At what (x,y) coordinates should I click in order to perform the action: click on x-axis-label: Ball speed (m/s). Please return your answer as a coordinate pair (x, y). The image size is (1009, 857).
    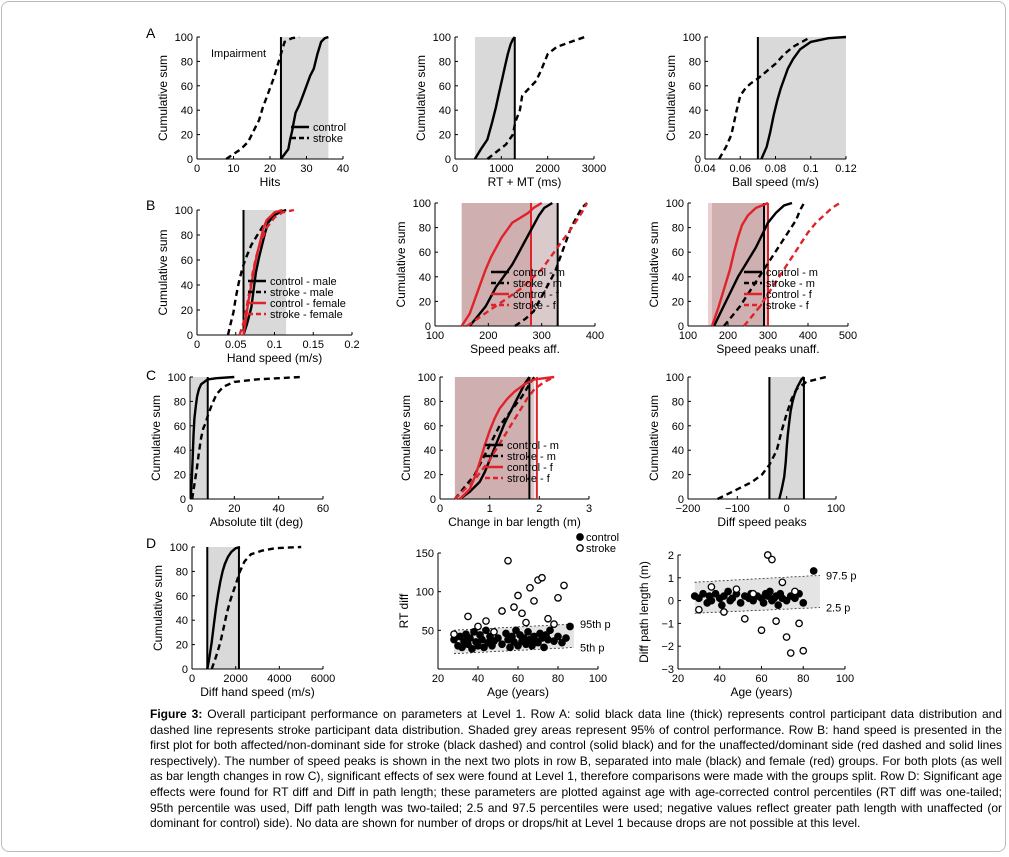
    Looking at the image, I should click on (775, 182).